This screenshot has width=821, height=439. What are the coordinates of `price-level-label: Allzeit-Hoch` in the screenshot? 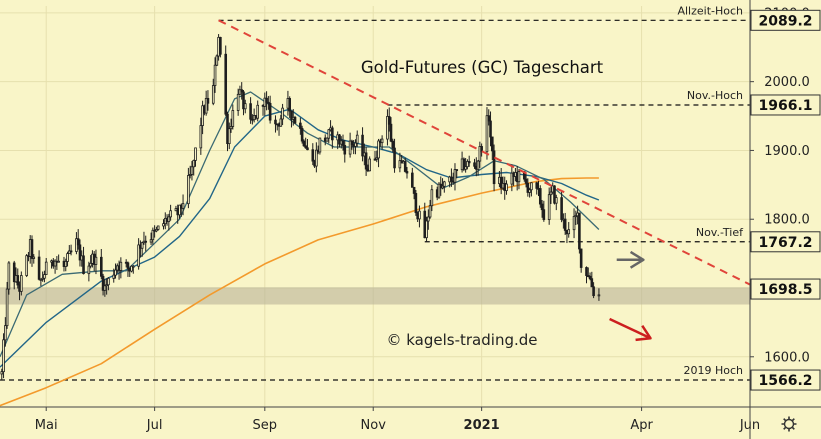 It's located at (710, 10).